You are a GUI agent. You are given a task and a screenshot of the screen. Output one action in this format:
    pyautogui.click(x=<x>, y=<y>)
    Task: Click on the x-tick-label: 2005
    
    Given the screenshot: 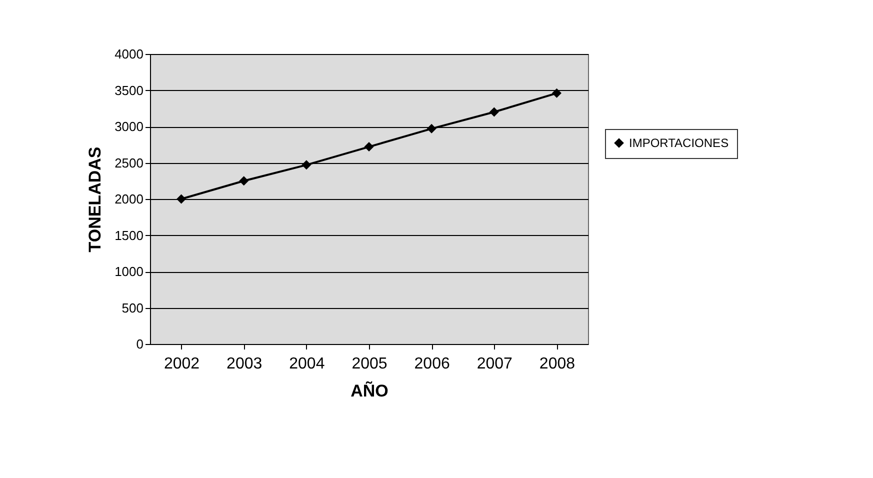 What is the action you would take?
    pyautogui.click(x=370, y=364)
    